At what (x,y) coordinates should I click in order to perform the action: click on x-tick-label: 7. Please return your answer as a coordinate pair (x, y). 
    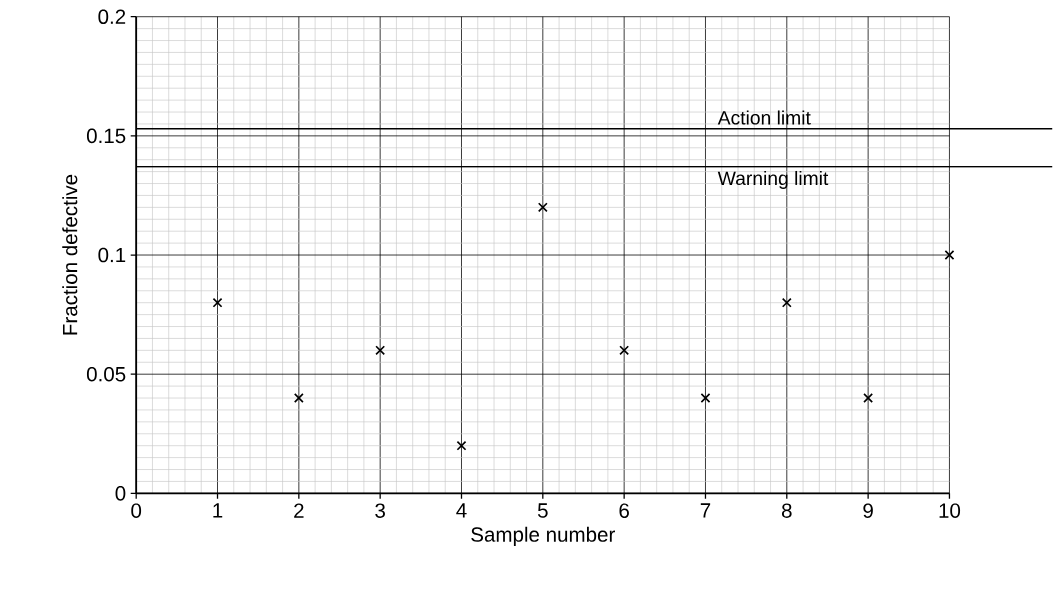
    Looking at the image, I should click on (705, 510).